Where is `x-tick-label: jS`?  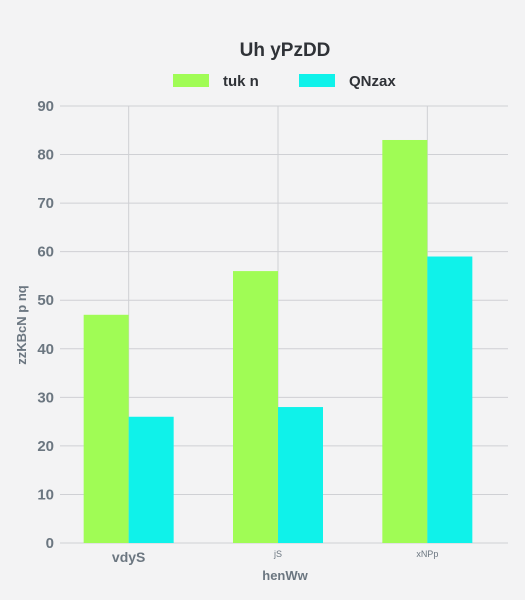 x-tick-label: jS is located at coordinates (277, 554).